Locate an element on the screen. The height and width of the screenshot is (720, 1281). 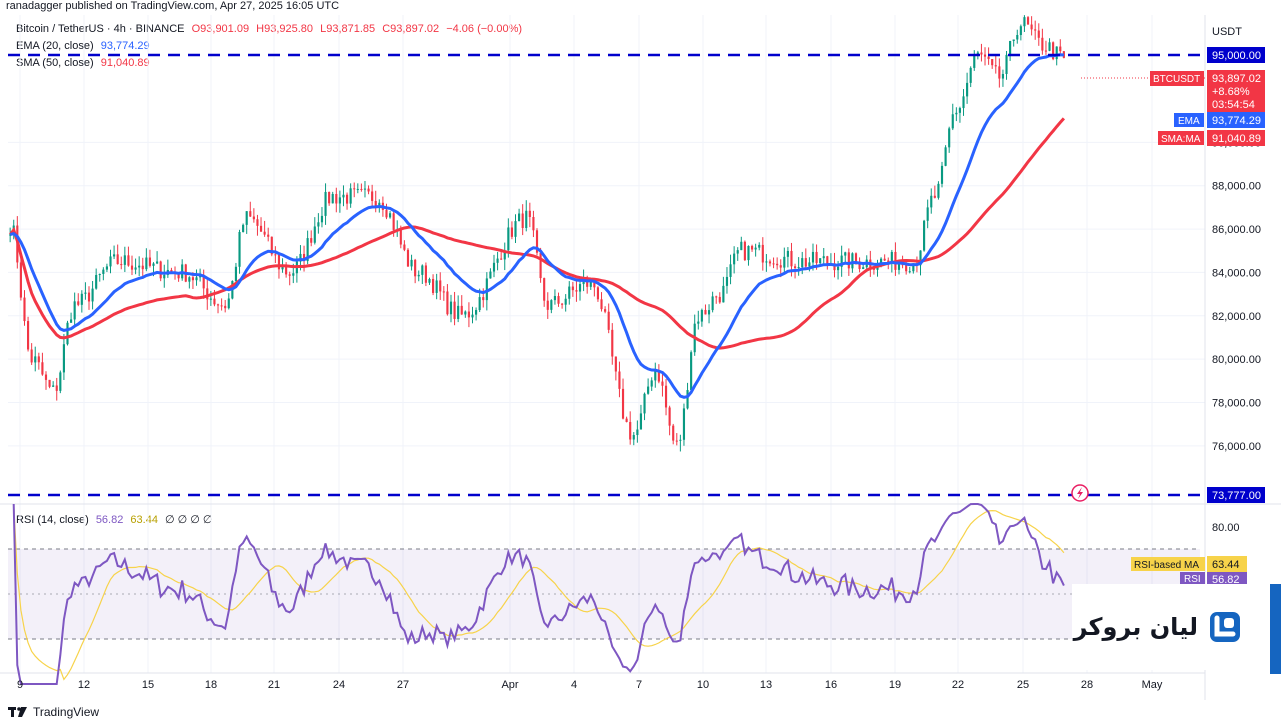
price-tick-label: 84,000.00 is located at coordinates (1236, 273).